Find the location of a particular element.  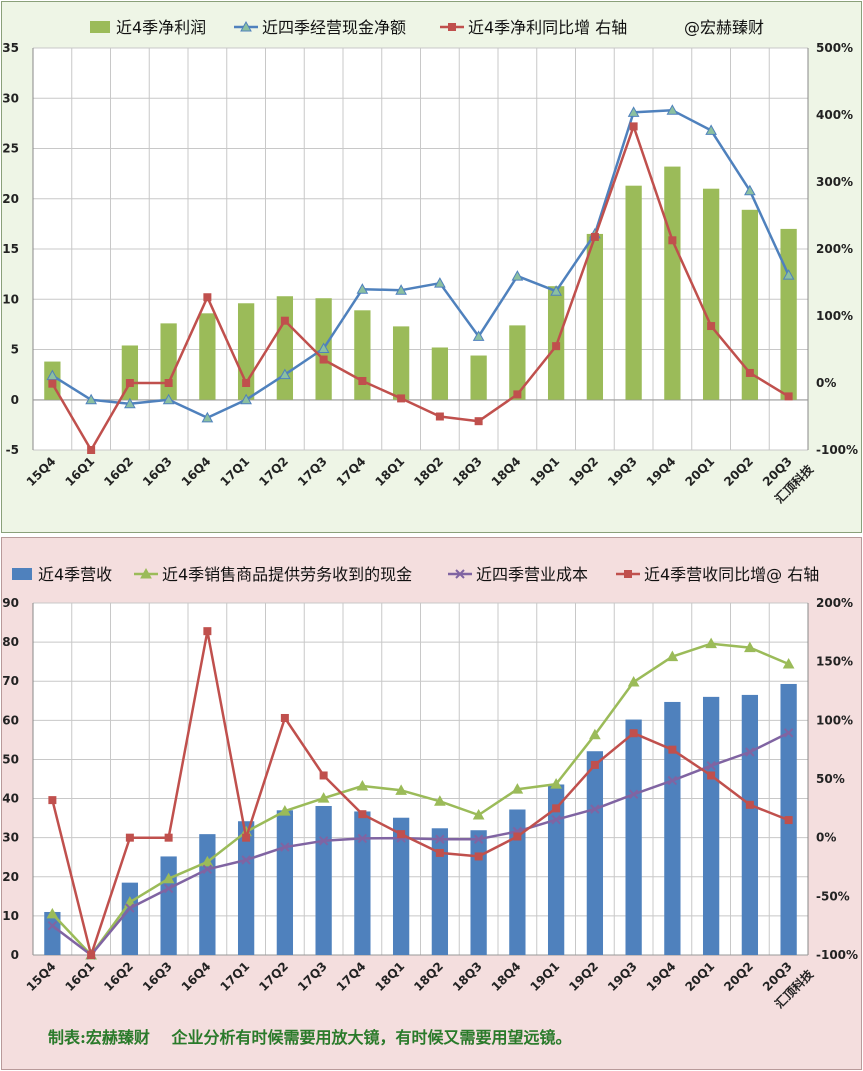

right-axis-tick-label: 400% is located at coordinates (834, 115).